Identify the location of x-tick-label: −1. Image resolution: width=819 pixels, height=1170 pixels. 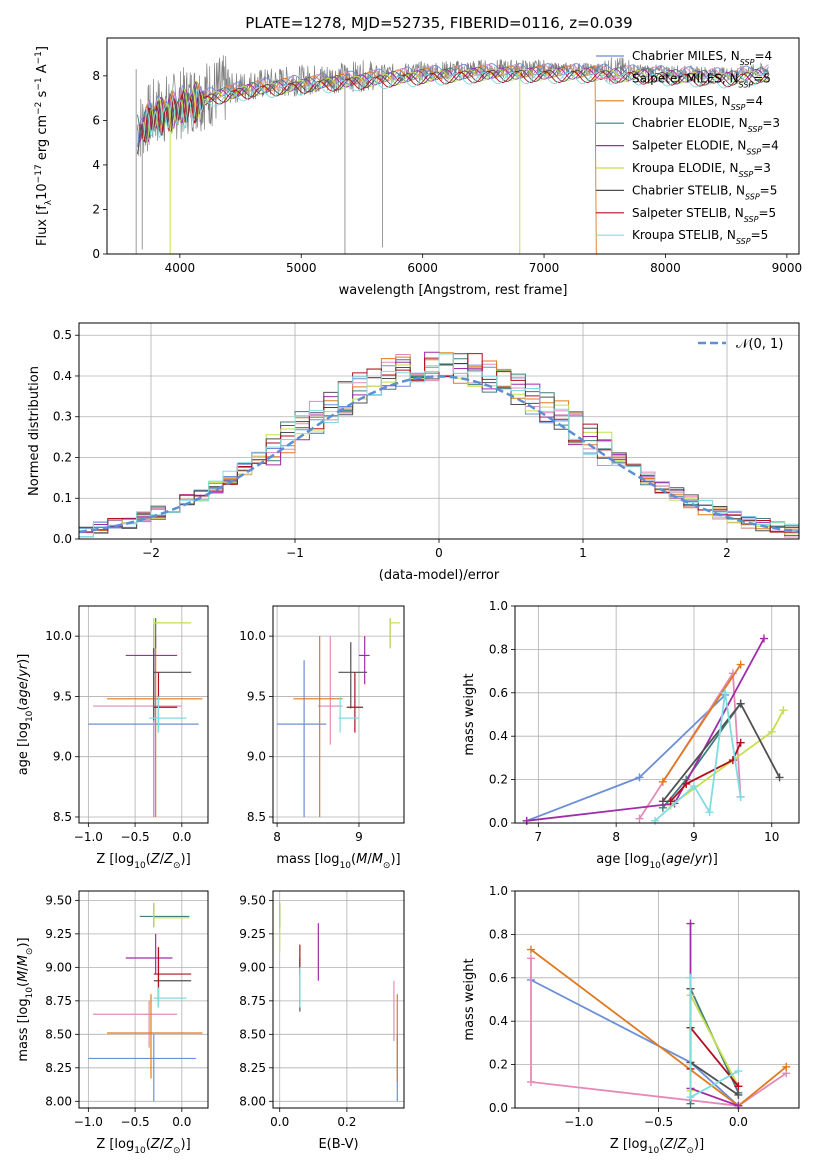
(295, 553).